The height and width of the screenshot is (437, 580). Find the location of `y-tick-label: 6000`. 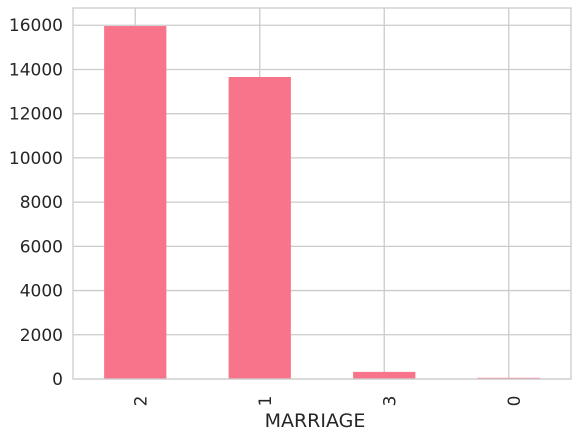

y-tick-label: 6000 is located at coordinates (41, 247).